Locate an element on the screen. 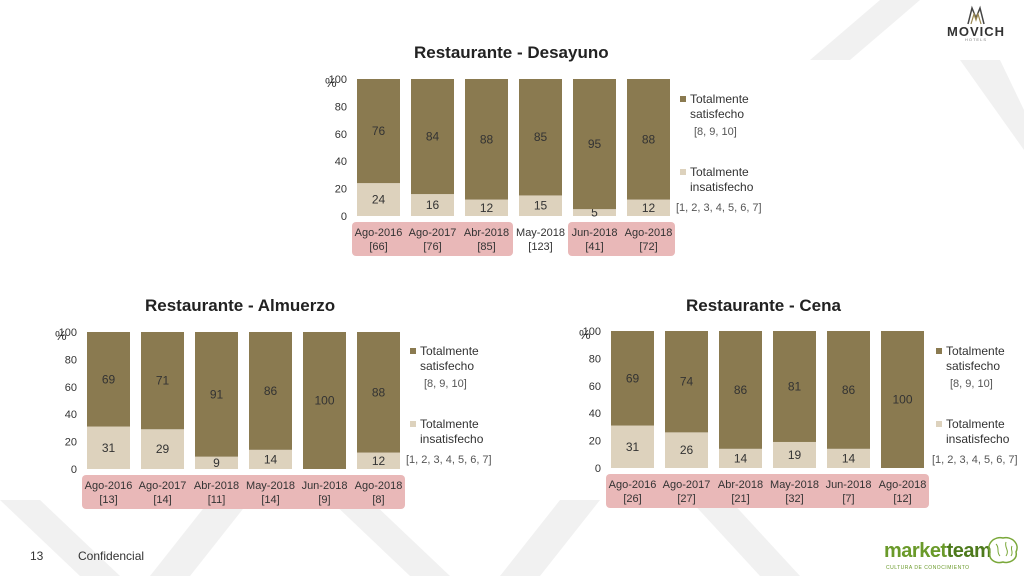  x-count-label: [85] is located at coordinates (486, 247).